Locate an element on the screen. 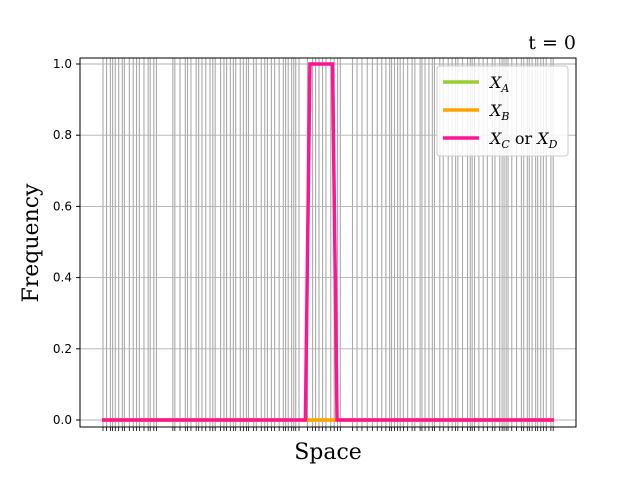 The height and width of the screenshot is (480, 640). legend-box is located at coordinates (502, 111).